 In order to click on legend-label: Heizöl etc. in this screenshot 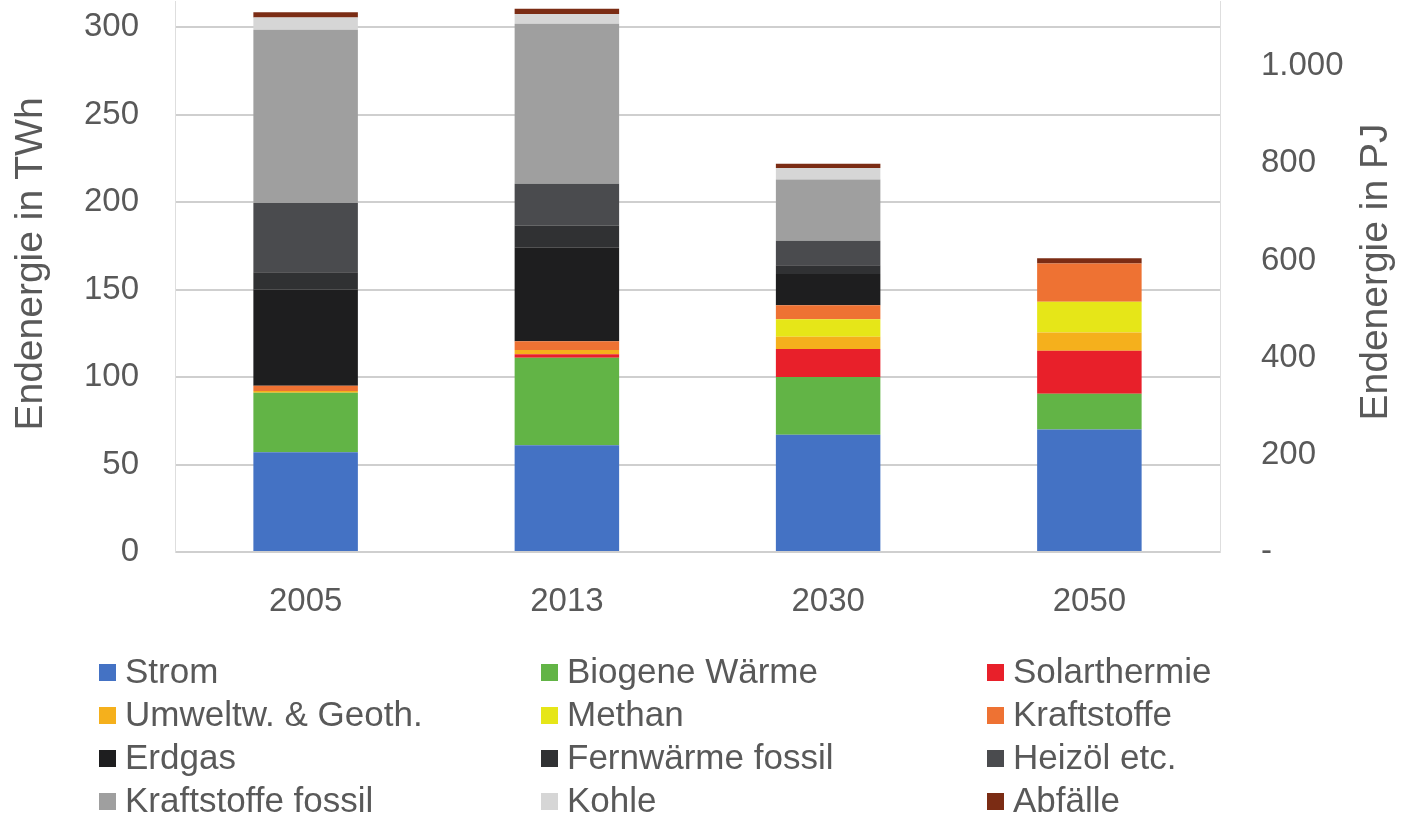, I will do `click(1095, 756)`.